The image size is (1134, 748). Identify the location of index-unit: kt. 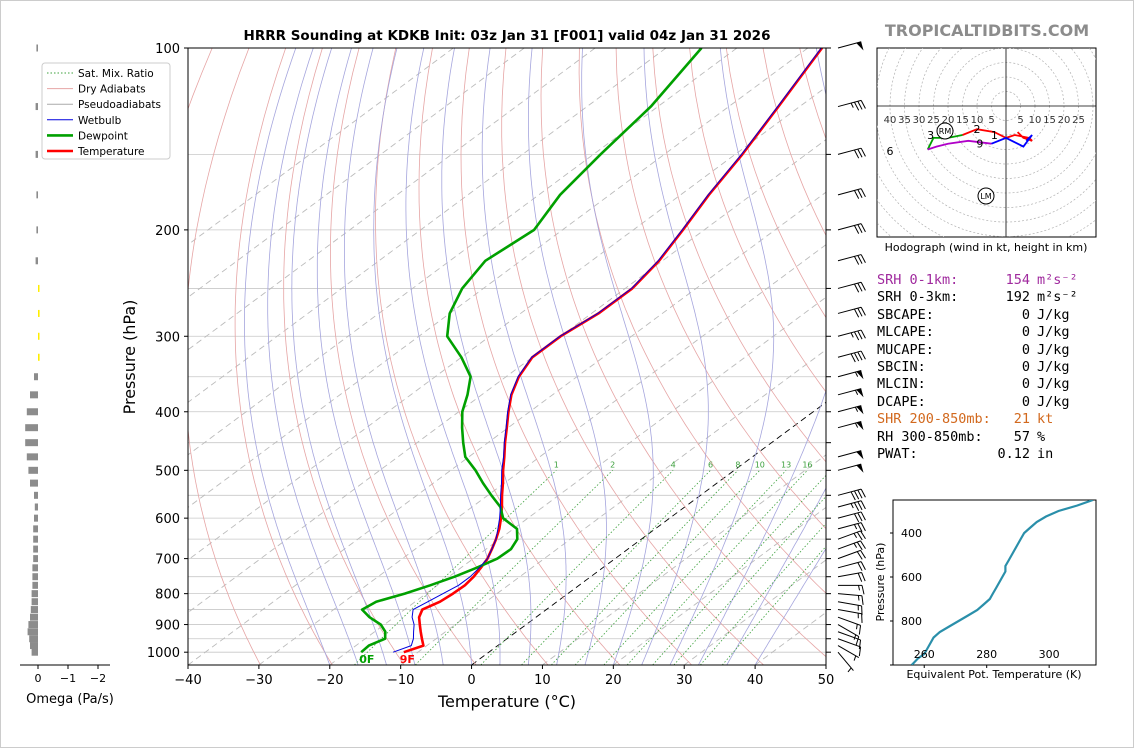
(1045, 419).